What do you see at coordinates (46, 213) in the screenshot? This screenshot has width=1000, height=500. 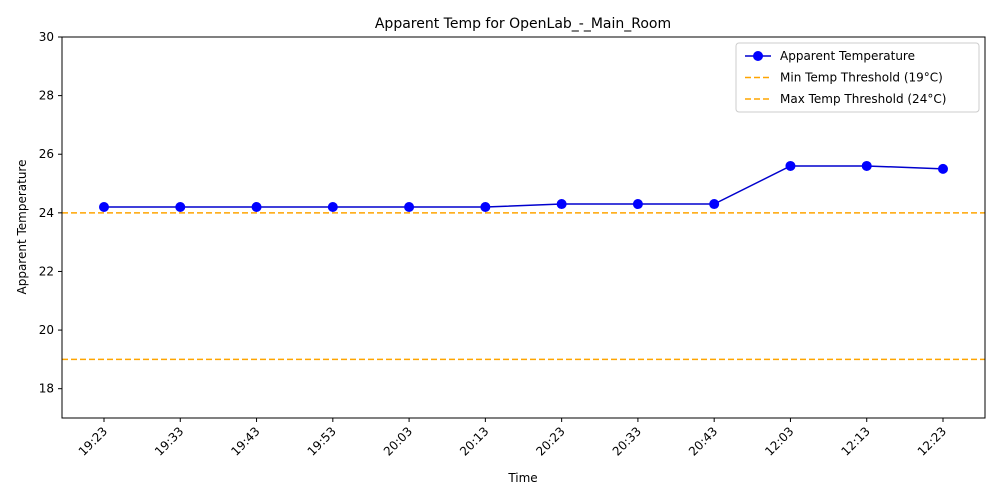 I see `y-tick-label: 24` at bounding box center [46, 213].